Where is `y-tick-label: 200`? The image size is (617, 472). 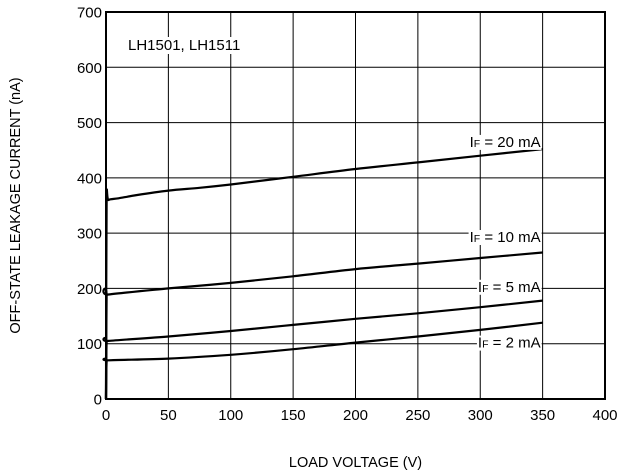
y-tick-label: 200 is located at coordinates (89, 289).